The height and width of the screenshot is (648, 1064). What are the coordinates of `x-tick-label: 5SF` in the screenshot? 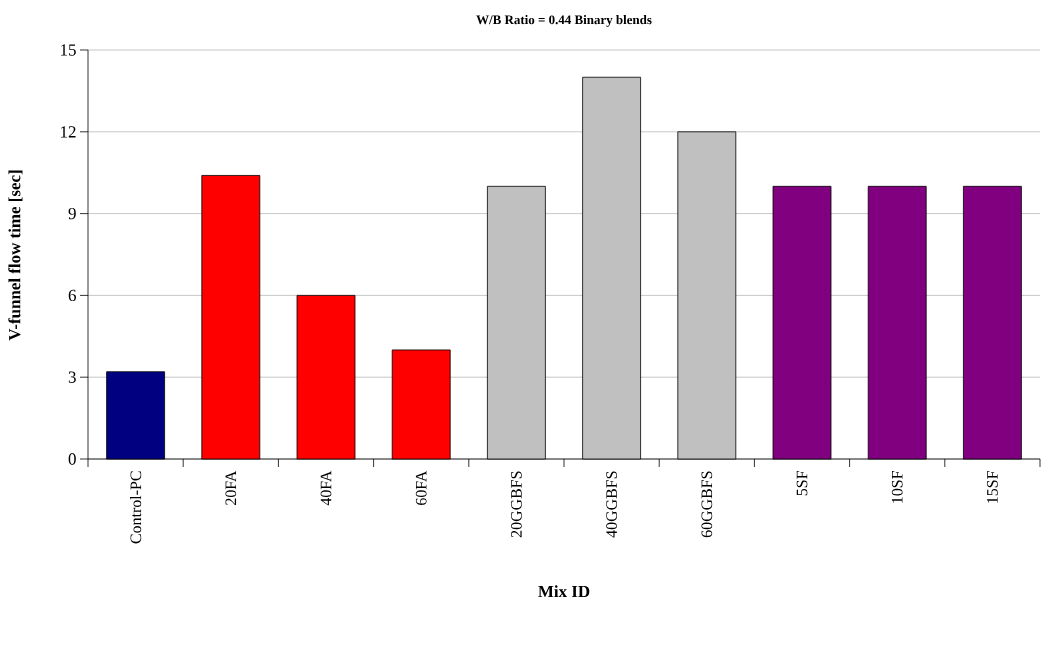 It's located at (802, 483).